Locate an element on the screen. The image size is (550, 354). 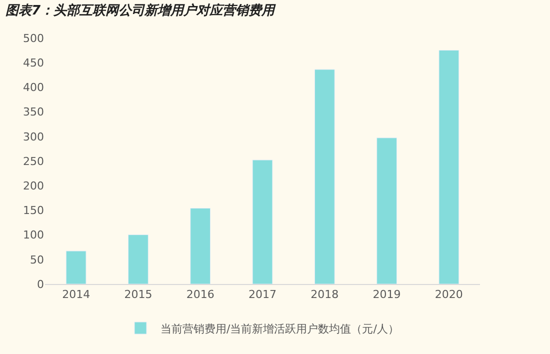
y-tick-label: 500 is located at coordinates (33, 38).